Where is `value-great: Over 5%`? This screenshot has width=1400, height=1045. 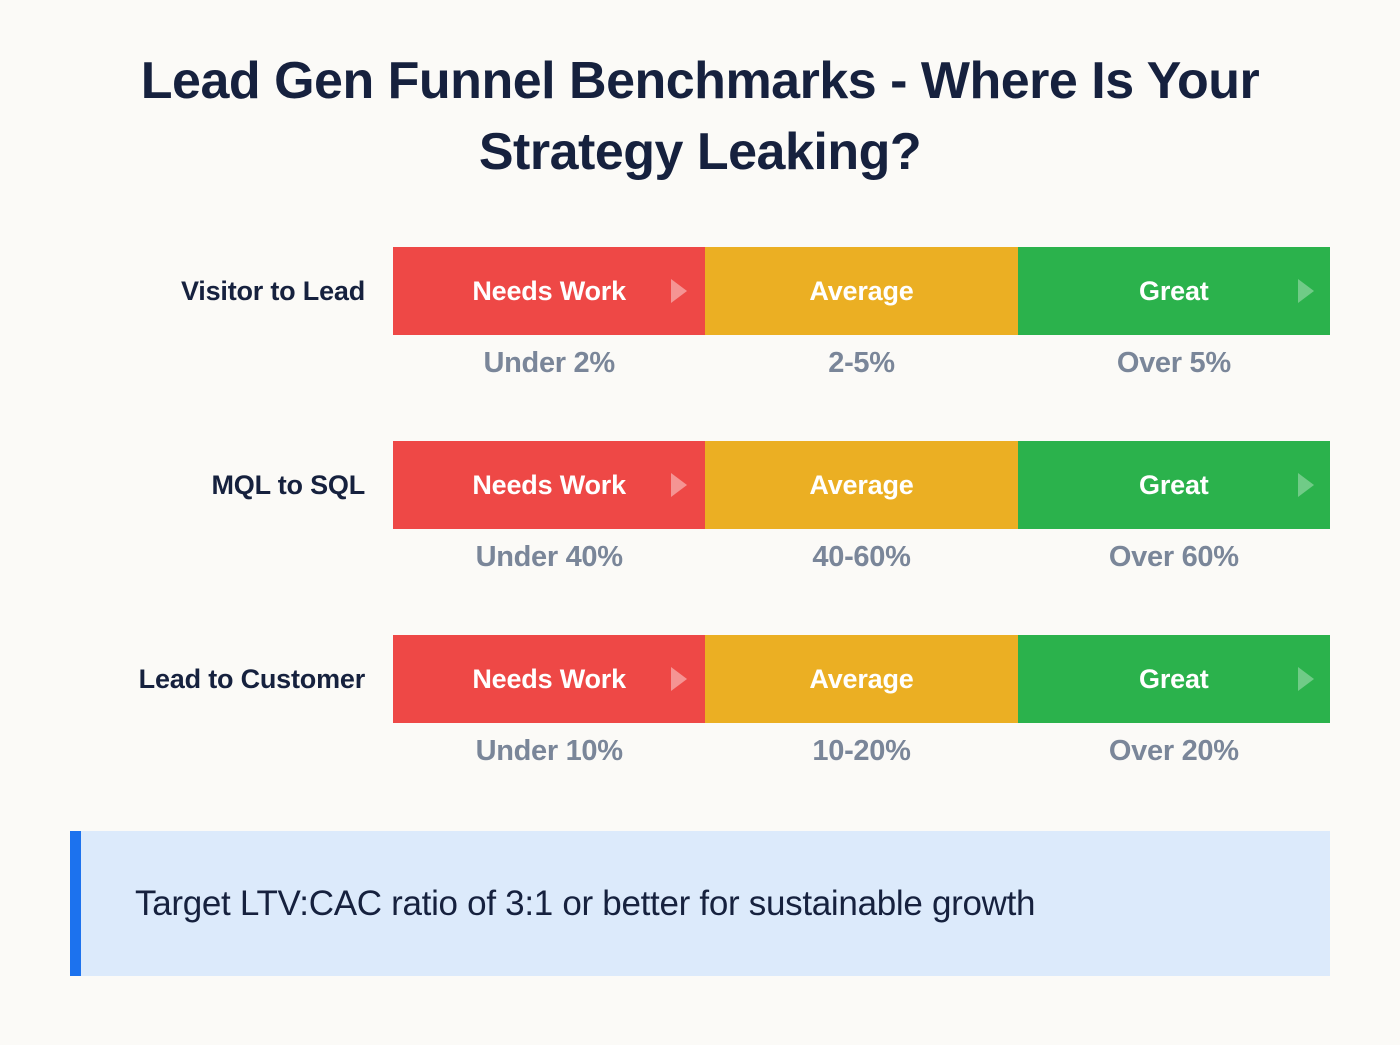
value-great: Over 5% is located at coordinates (1173, 363).